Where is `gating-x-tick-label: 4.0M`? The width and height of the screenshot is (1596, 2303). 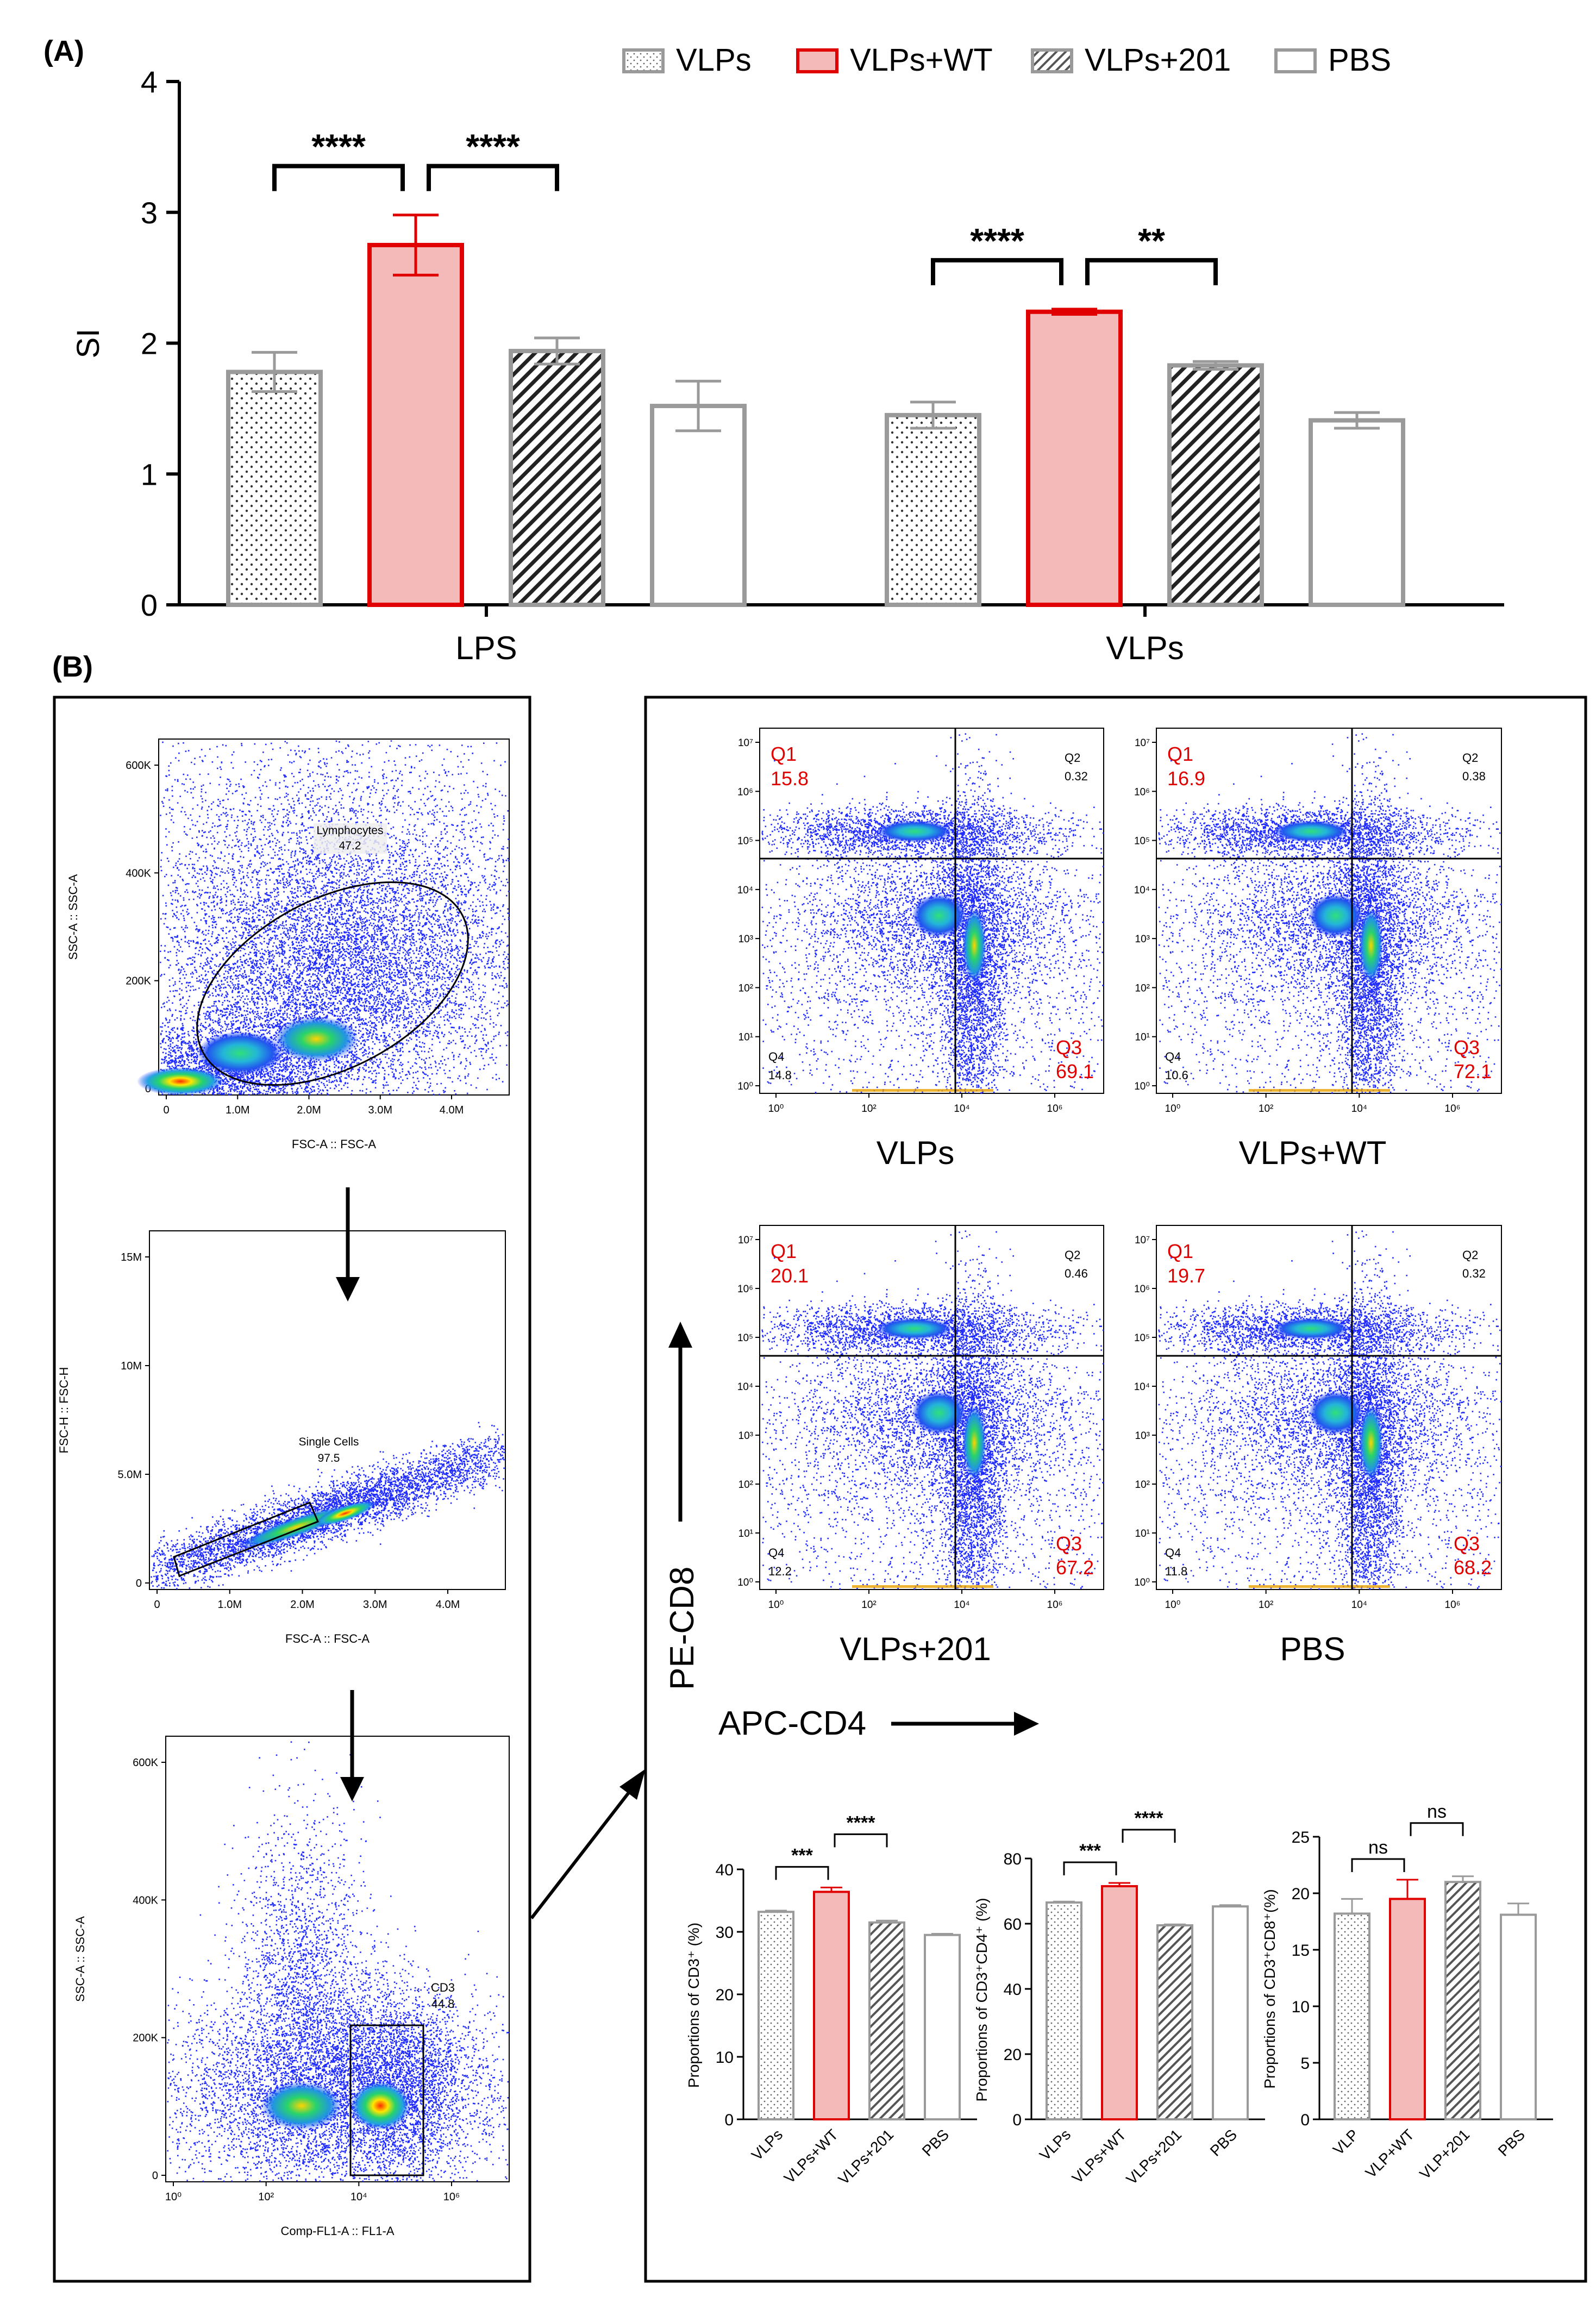 gating-x-tick-label: 4.0M is located at coordinates (448, 1605).